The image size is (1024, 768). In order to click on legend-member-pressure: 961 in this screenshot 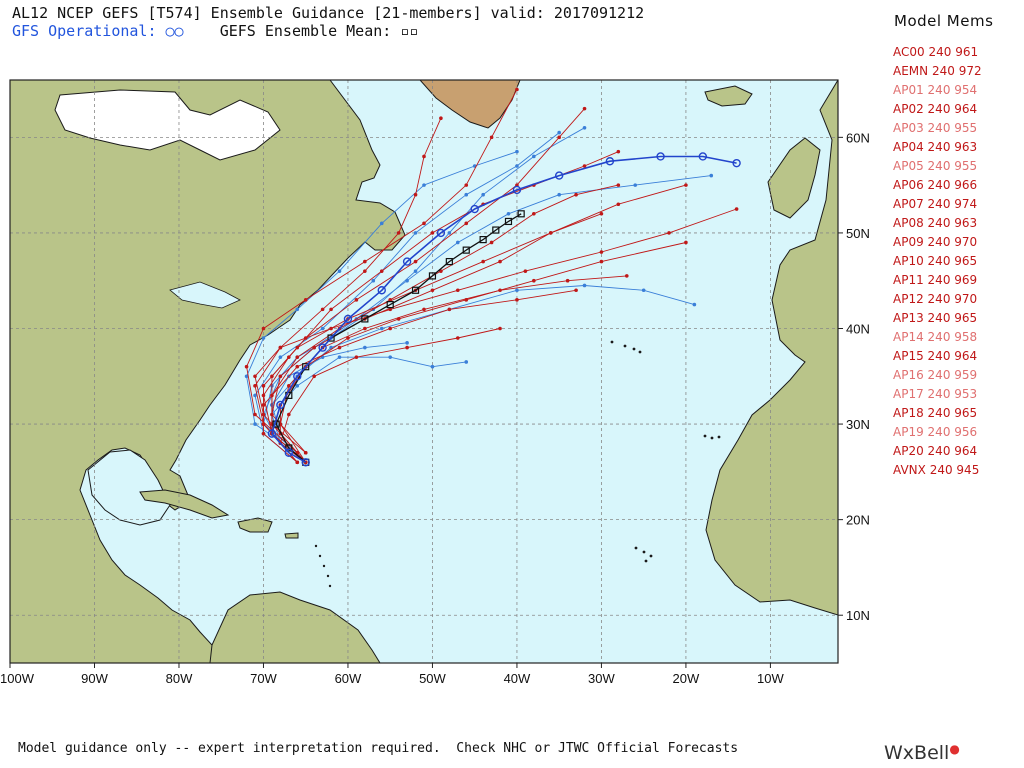, I will do `click(967, 52)`.